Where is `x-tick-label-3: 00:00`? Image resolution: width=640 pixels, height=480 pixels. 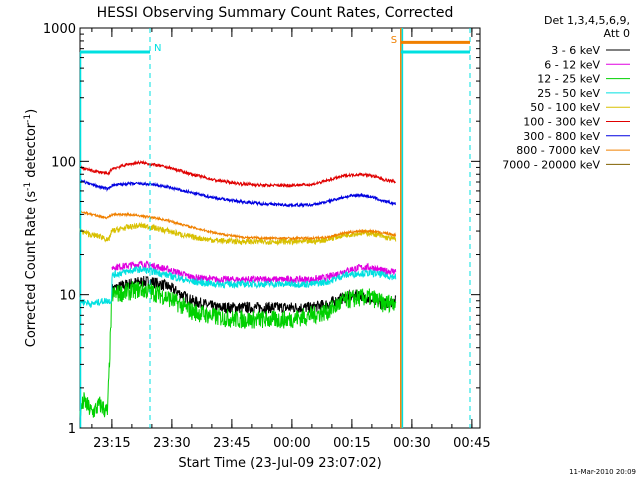
x-tick-label-3: 00:00 is located at coordinates (291, 443).